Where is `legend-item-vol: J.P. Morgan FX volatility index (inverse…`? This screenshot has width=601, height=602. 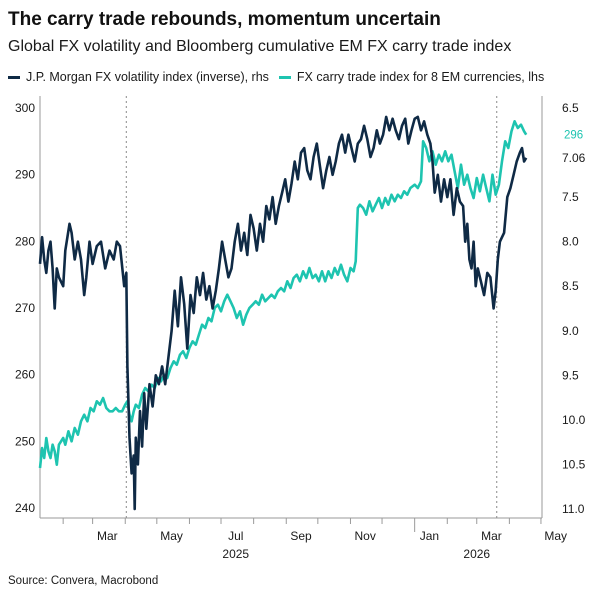
legend-item-vol: J.P. Morgan FX volatility index (inverse… is located at coordinates (138, 77).